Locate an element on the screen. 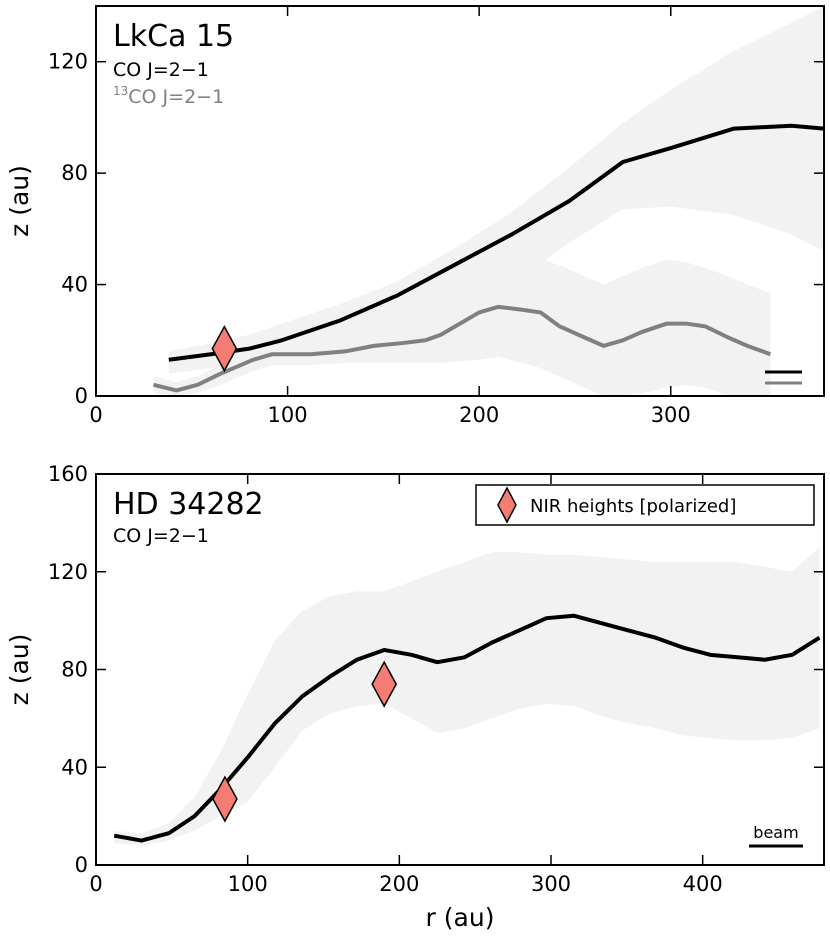 Image resolution: width=830 pixels, height=937 pixels. legend-marker-diamond is located at coordinates (507, 505).